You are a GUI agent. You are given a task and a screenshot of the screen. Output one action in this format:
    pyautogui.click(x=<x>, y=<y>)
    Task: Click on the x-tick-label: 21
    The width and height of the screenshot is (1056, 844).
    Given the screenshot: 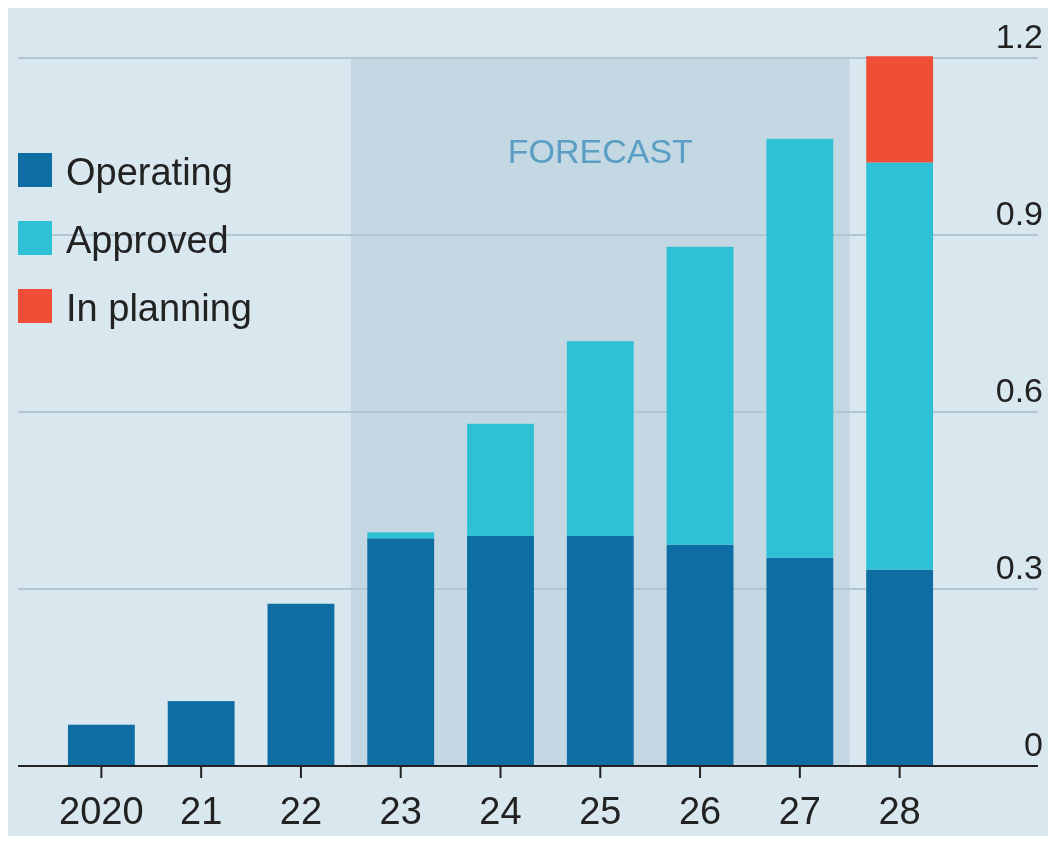 What is the action you would take?
    pyautogui.click(x=201, y=811)
    